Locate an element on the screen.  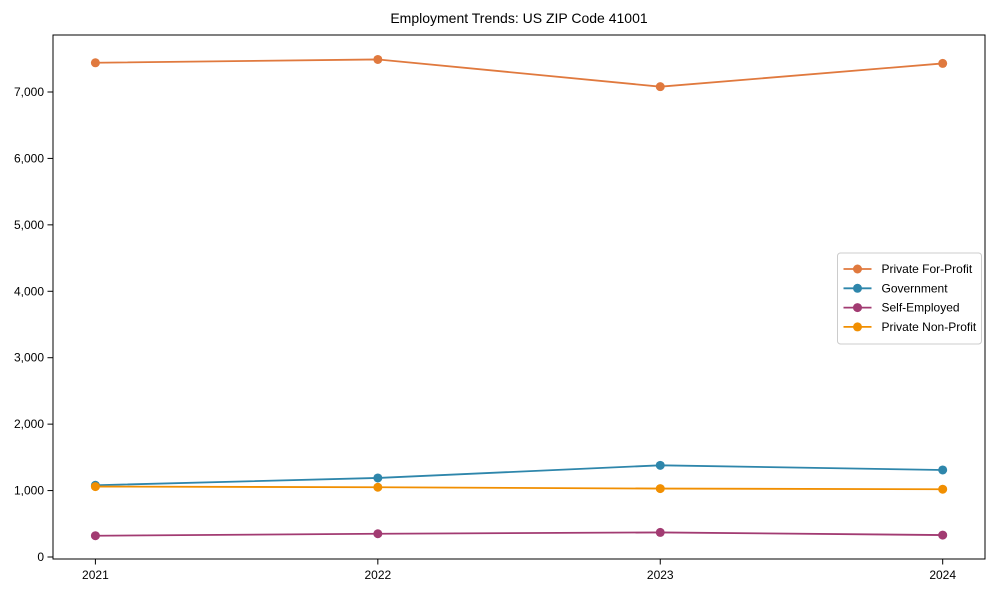
series-private-non-profit is located at coordinates (519, 488).